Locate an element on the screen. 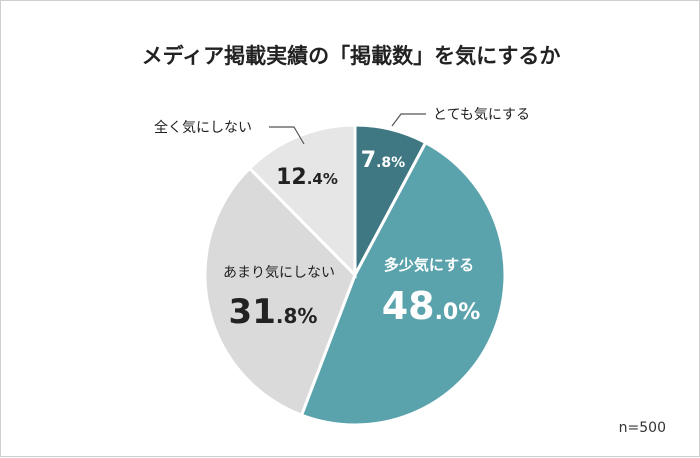 This screenshot has height=458, width=700. value-label-not-at-all: 12.4% is located at coordinates (307, 177).